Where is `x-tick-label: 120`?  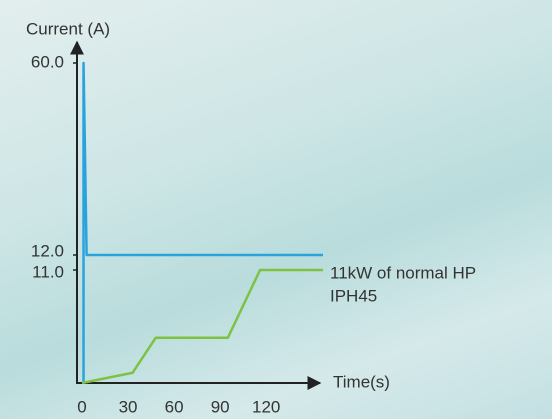
x-tick-label: 120 is located at coordinates (266, 406).